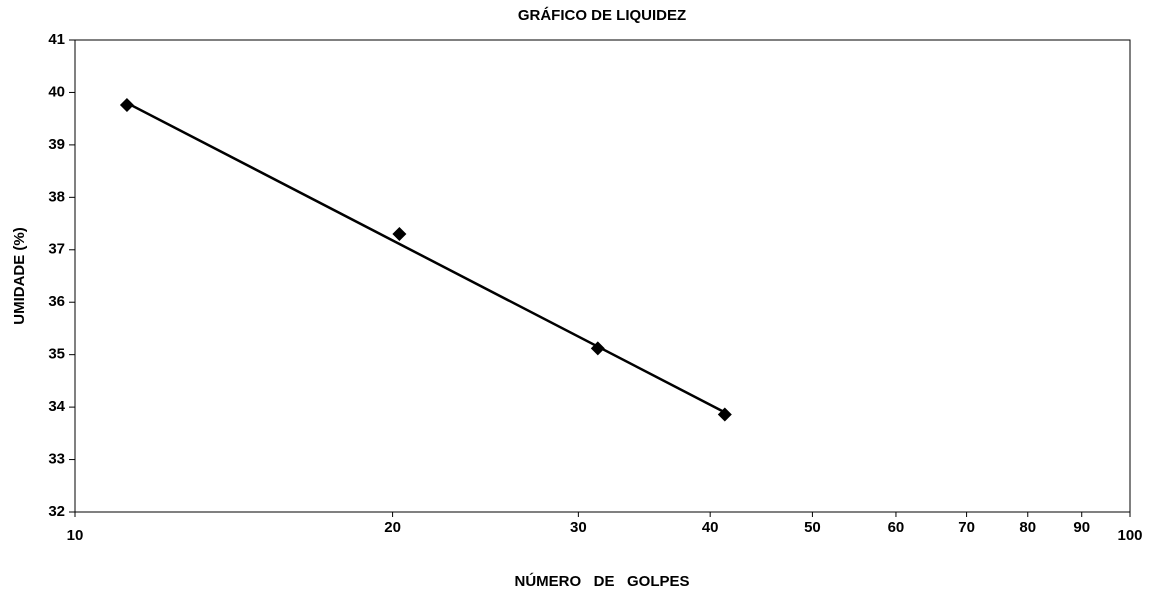  What do you see at coordinates (392, 527) in the screenshot?
I see `x-tick-label: 20` at bounding box center [392, 527].